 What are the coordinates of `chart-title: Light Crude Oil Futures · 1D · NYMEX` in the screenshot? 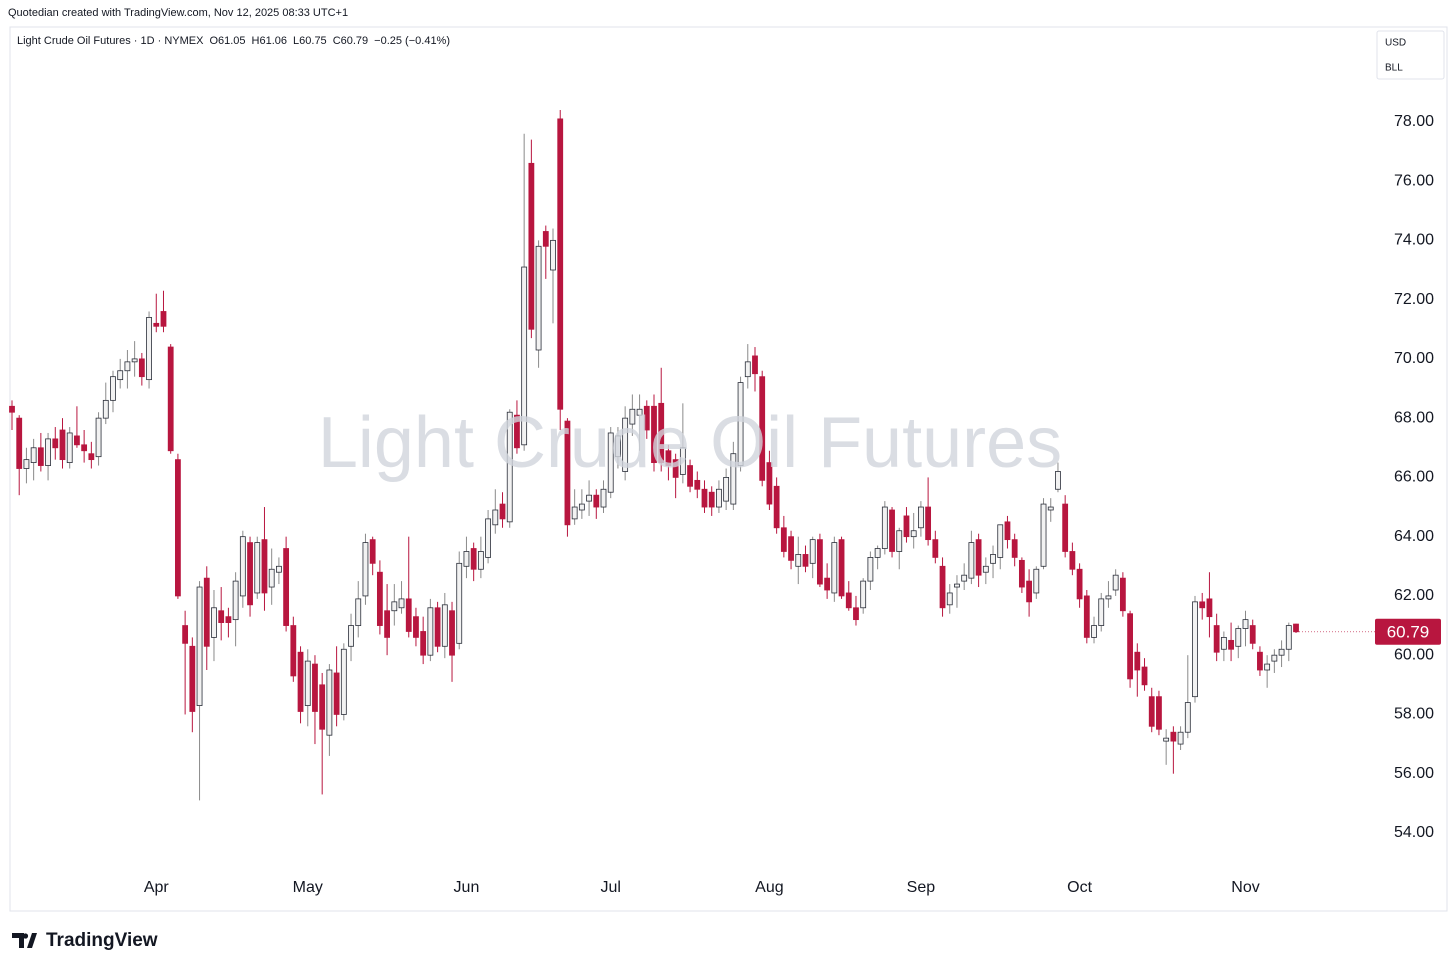 It's located at (110, 41).